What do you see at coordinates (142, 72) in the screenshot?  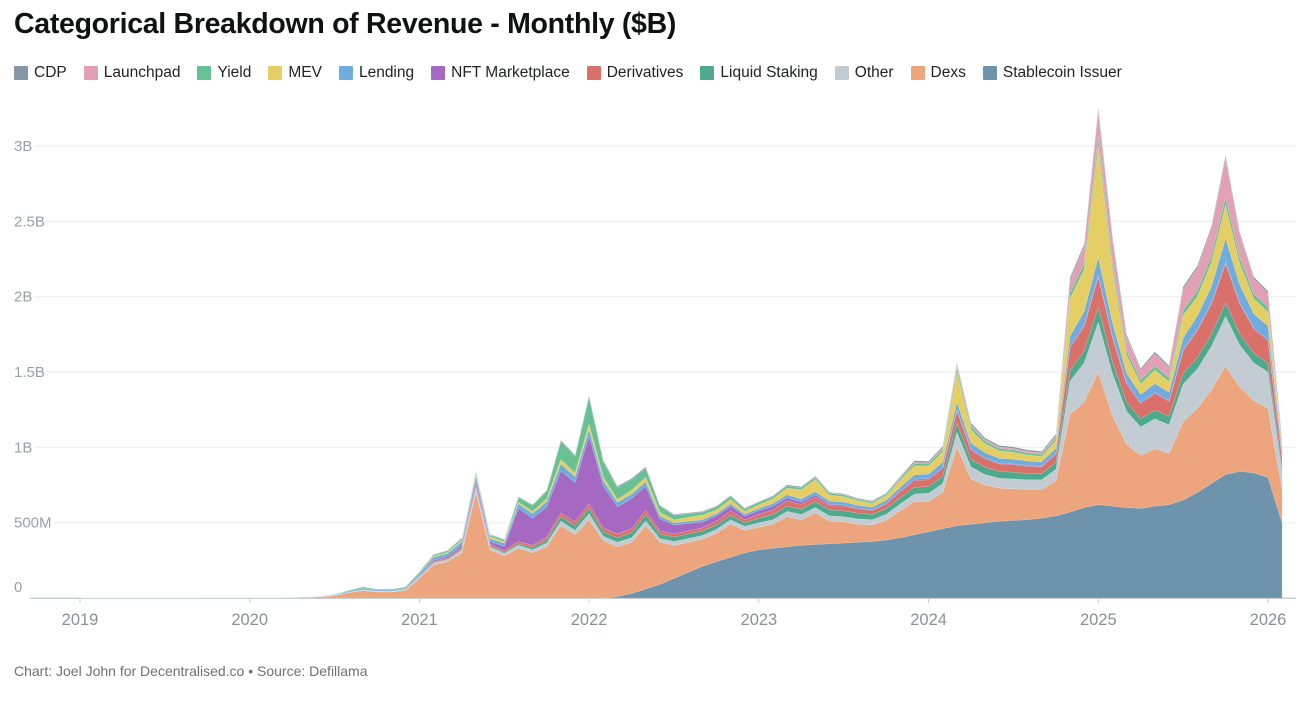 I see `legend-label: Launchpad` at bounding box center [142, 72].